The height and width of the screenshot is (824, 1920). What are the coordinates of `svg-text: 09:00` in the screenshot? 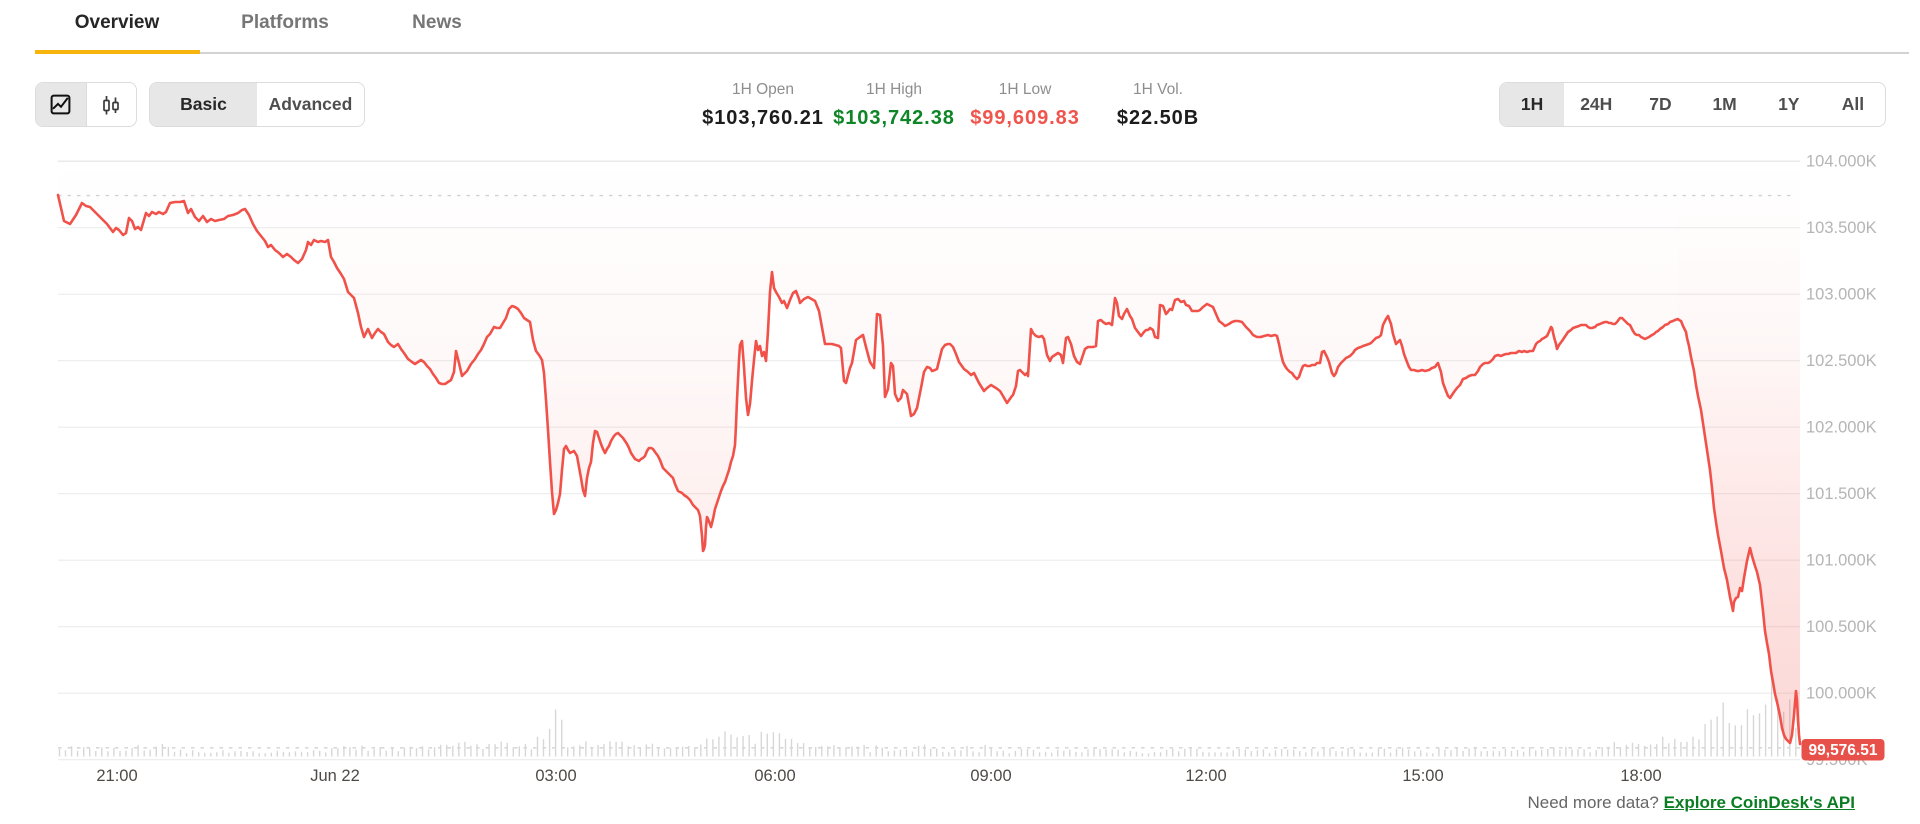 It's located at (990, 776).